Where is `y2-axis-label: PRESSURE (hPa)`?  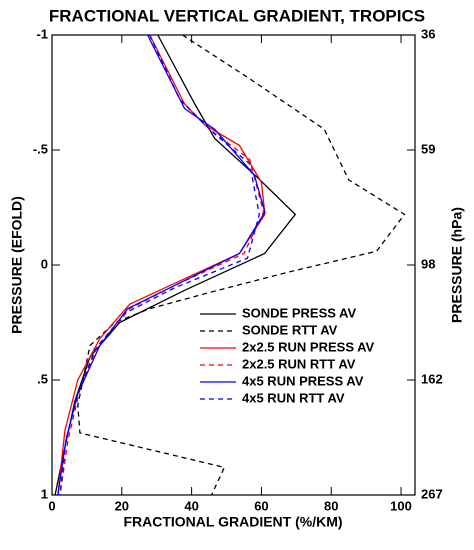
y2-axis-label: PRESSURE (hPa) is located at coordinates (457, 265).